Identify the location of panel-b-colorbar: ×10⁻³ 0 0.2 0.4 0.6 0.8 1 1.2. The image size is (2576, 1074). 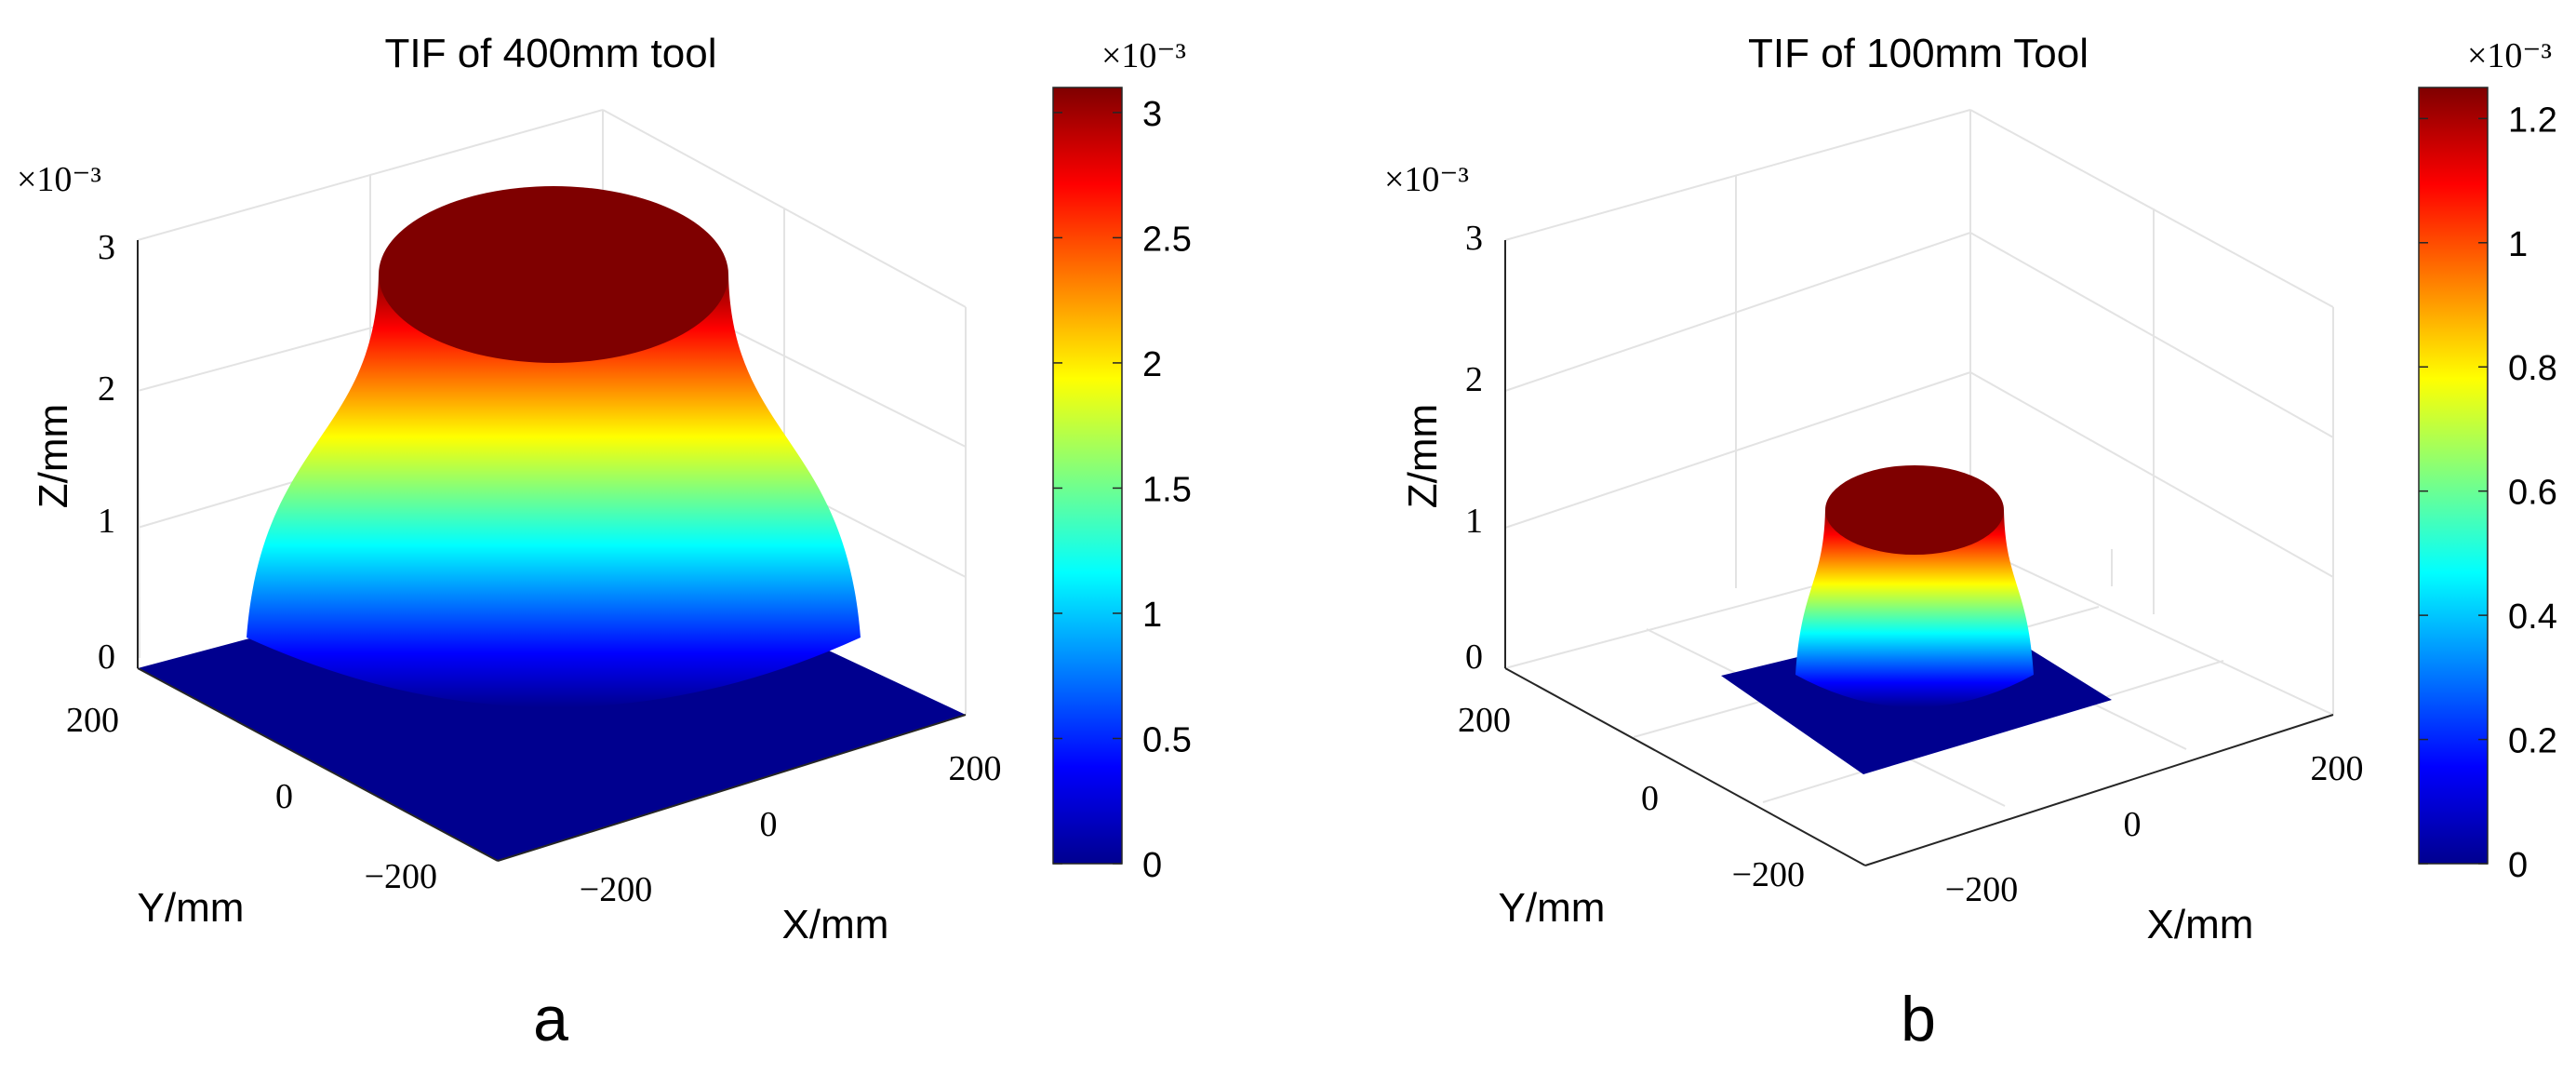
(2487, 460).